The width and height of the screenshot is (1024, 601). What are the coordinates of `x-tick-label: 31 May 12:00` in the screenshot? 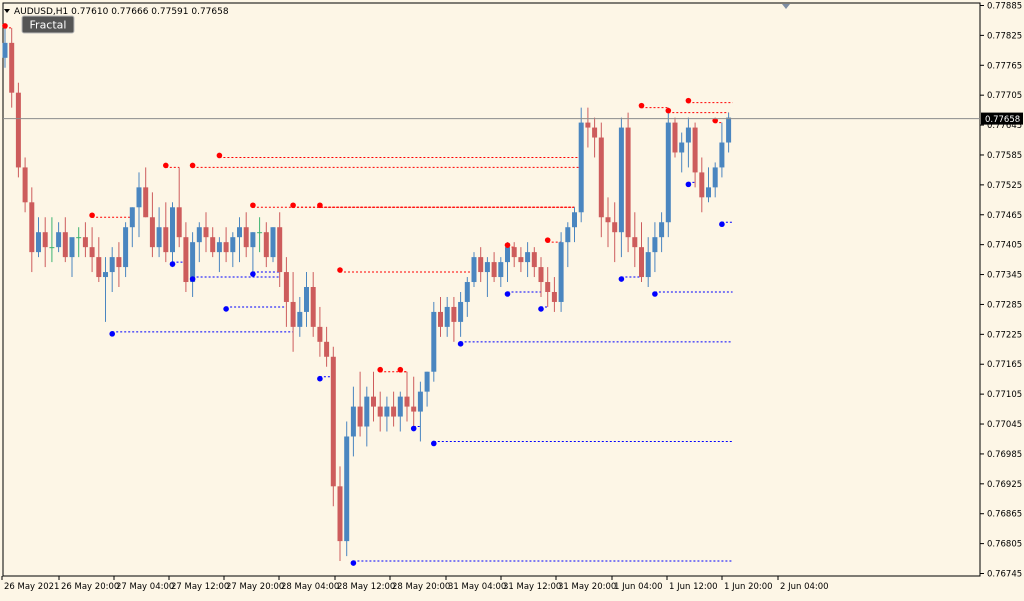 It's located at (532, 587).